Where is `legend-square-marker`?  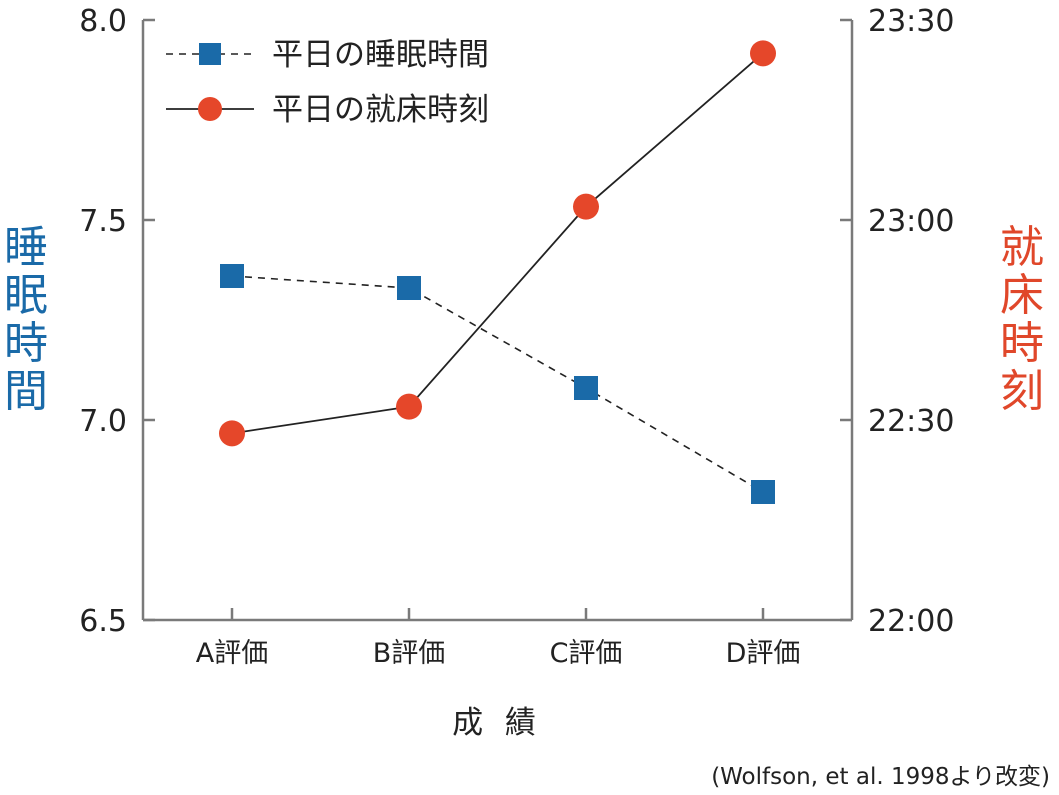
legend-square-marker is located at coordinates (210, 54).